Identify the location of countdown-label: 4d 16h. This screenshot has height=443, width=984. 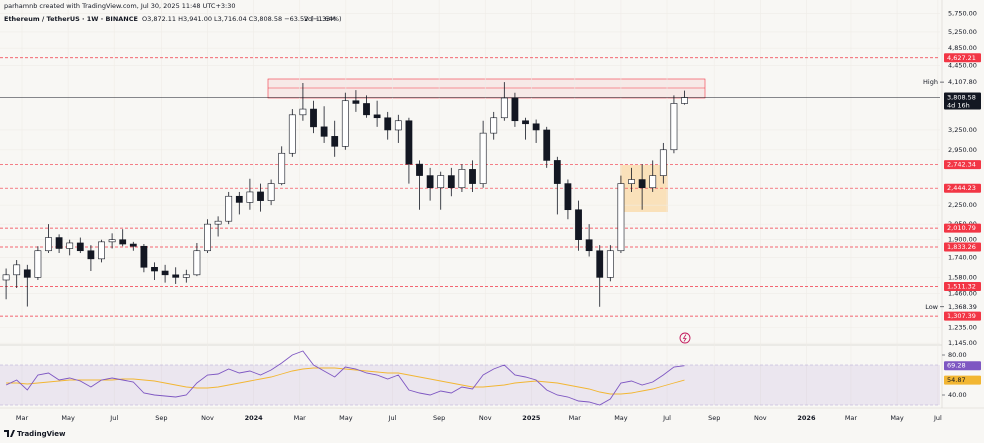
(958, 106).